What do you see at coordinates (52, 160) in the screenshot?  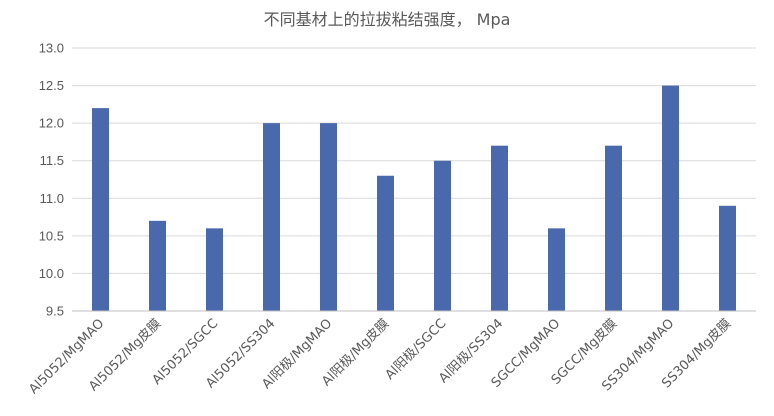 I see `y-tick-label: 11.5` at bounding box center [52, 160].